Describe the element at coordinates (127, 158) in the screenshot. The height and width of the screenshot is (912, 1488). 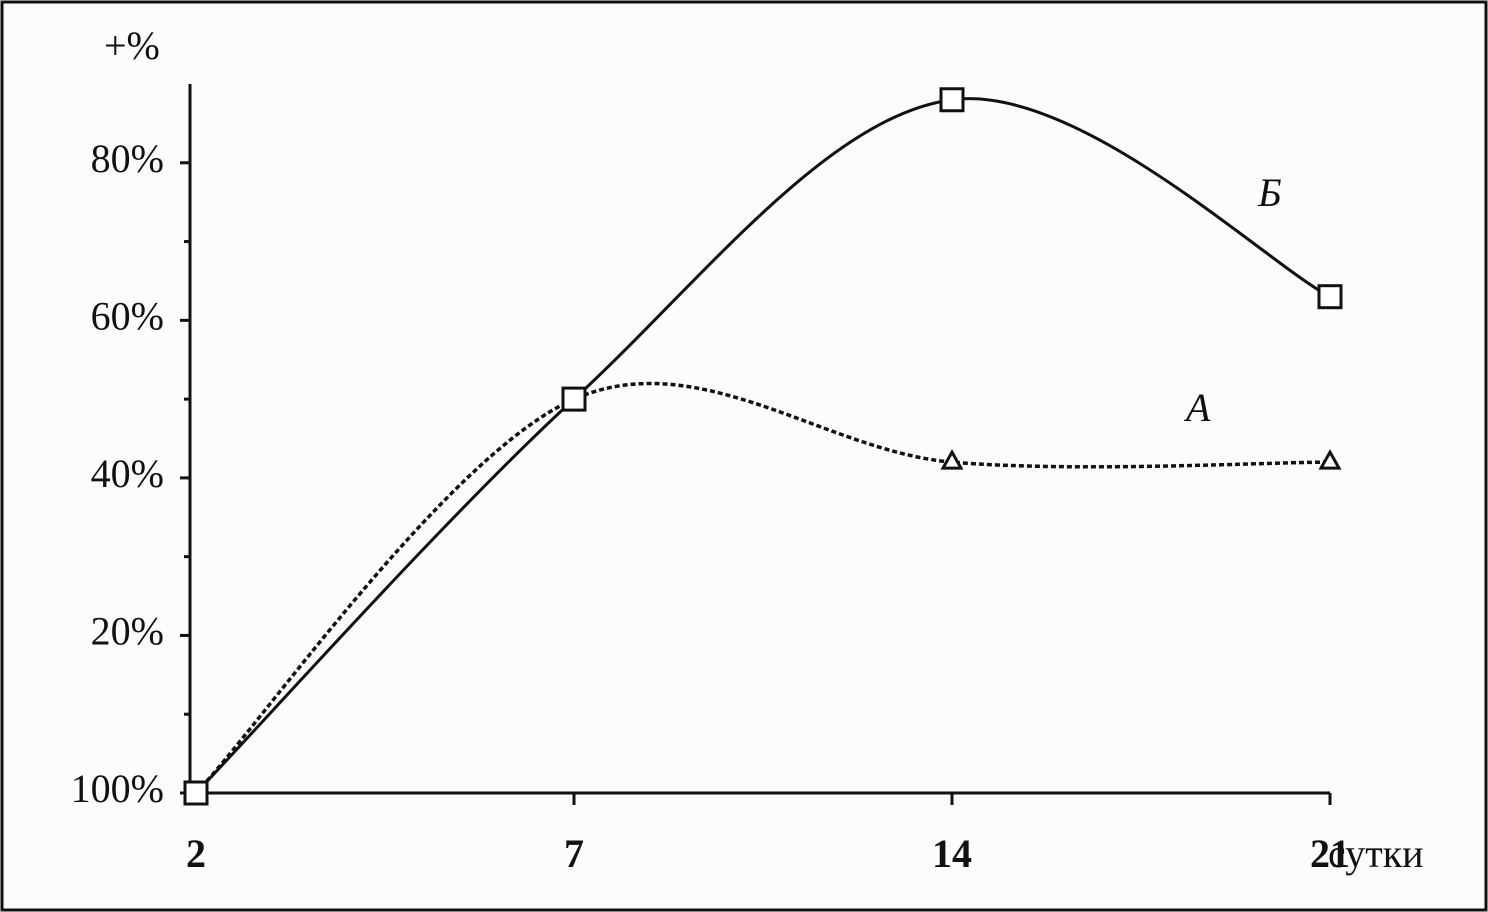
I see `y-tick-label: 80%` at that location.